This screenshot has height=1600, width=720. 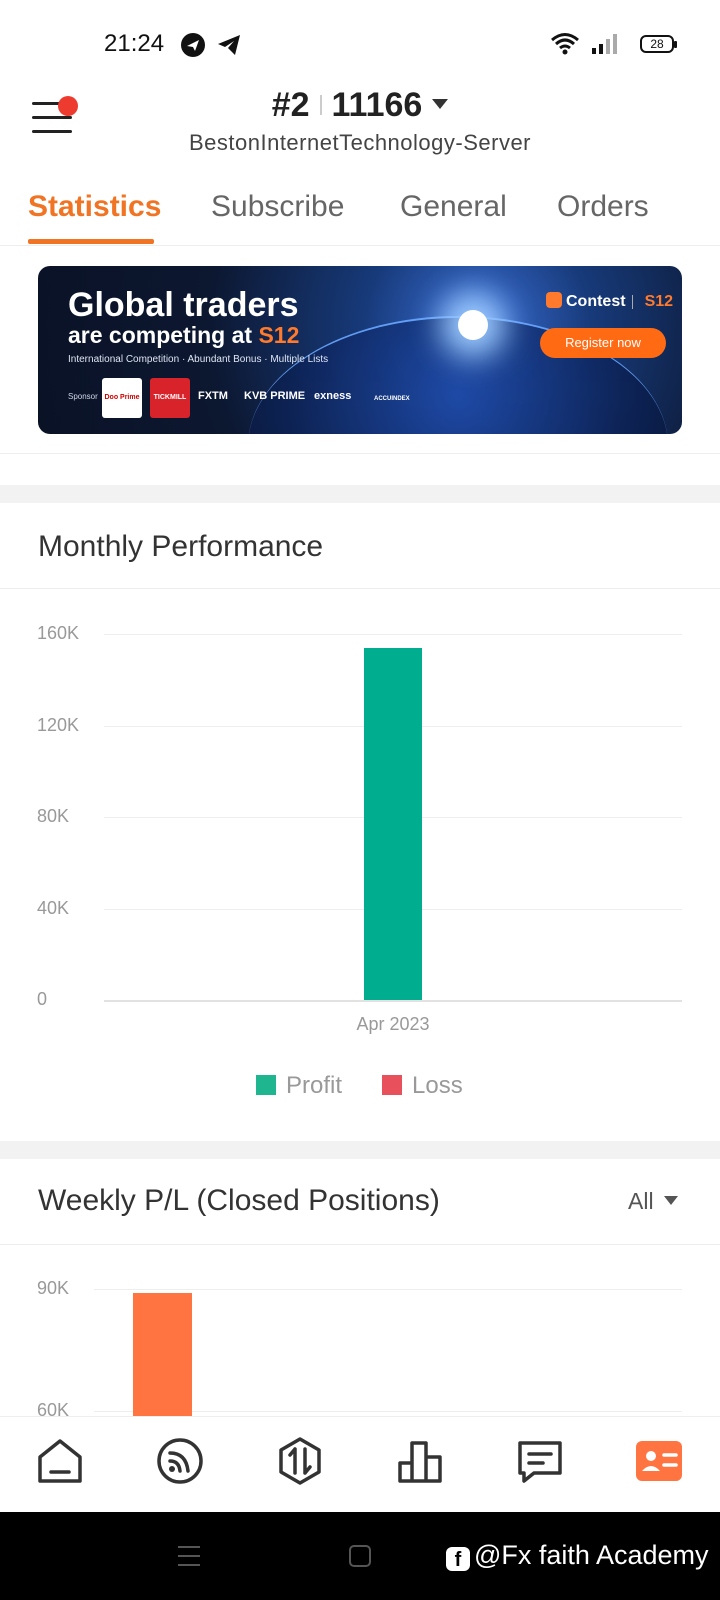 I want to click on account-id: 11166, so click(x=377, y=105).